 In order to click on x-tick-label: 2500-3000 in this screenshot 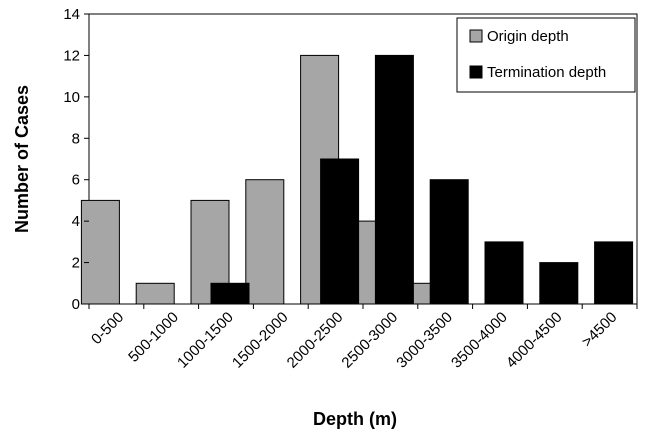, I will do `click(369, 340)`.